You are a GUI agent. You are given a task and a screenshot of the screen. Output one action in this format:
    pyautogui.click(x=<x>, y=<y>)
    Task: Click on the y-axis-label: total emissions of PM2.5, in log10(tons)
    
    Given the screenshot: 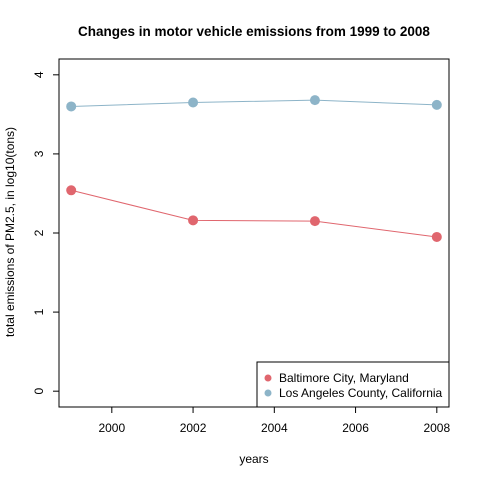 What is the action you would take?
    pyautogui.click(x=10, y=232)
    